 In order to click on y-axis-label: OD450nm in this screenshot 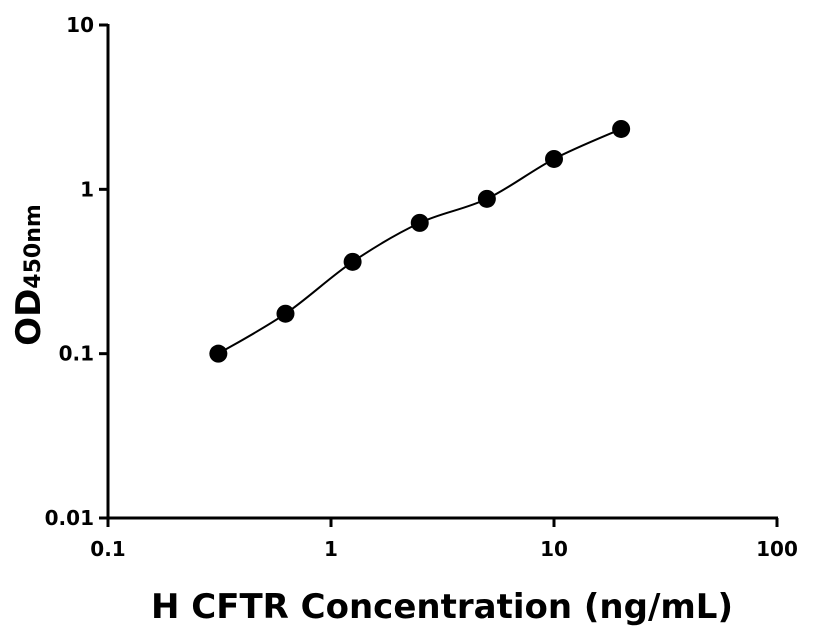, I will do `click(29, 275)`.